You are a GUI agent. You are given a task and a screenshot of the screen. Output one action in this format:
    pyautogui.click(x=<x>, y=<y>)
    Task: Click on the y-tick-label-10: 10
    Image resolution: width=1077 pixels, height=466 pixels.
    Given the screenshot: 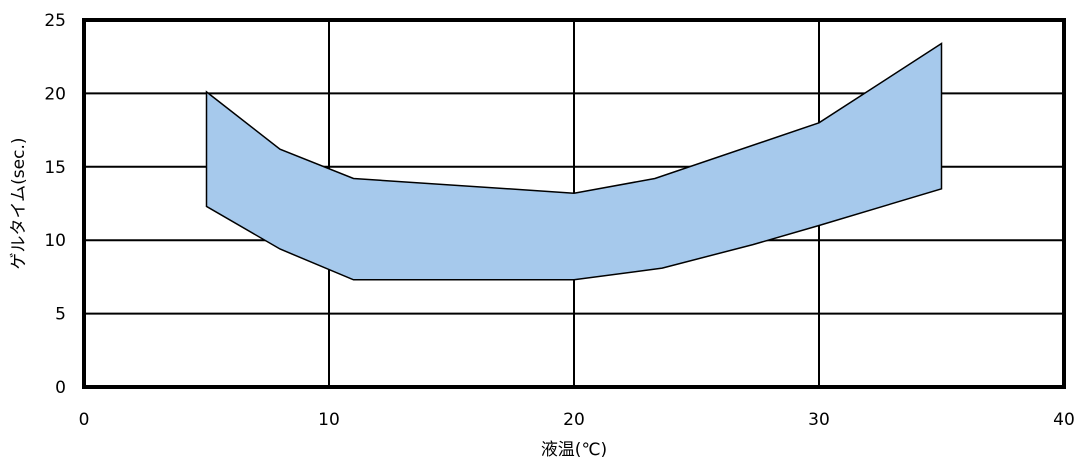 What is the action you would take?
    pyautogui.click(x=55, y=241)
    